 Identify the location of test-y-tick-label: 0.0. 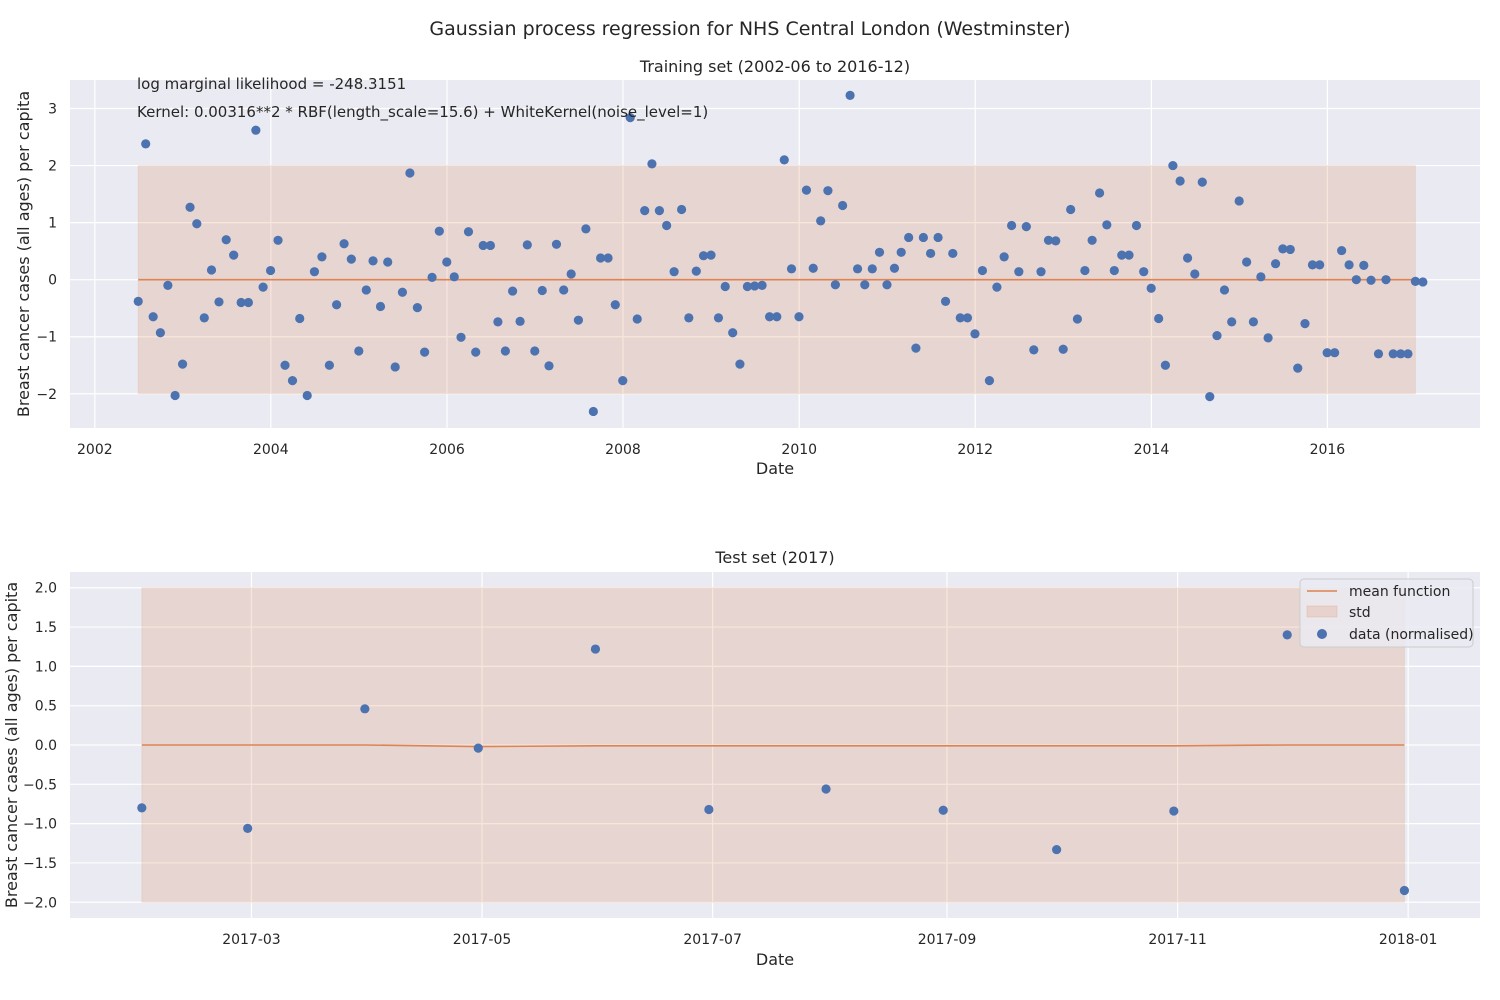
(46, 746).